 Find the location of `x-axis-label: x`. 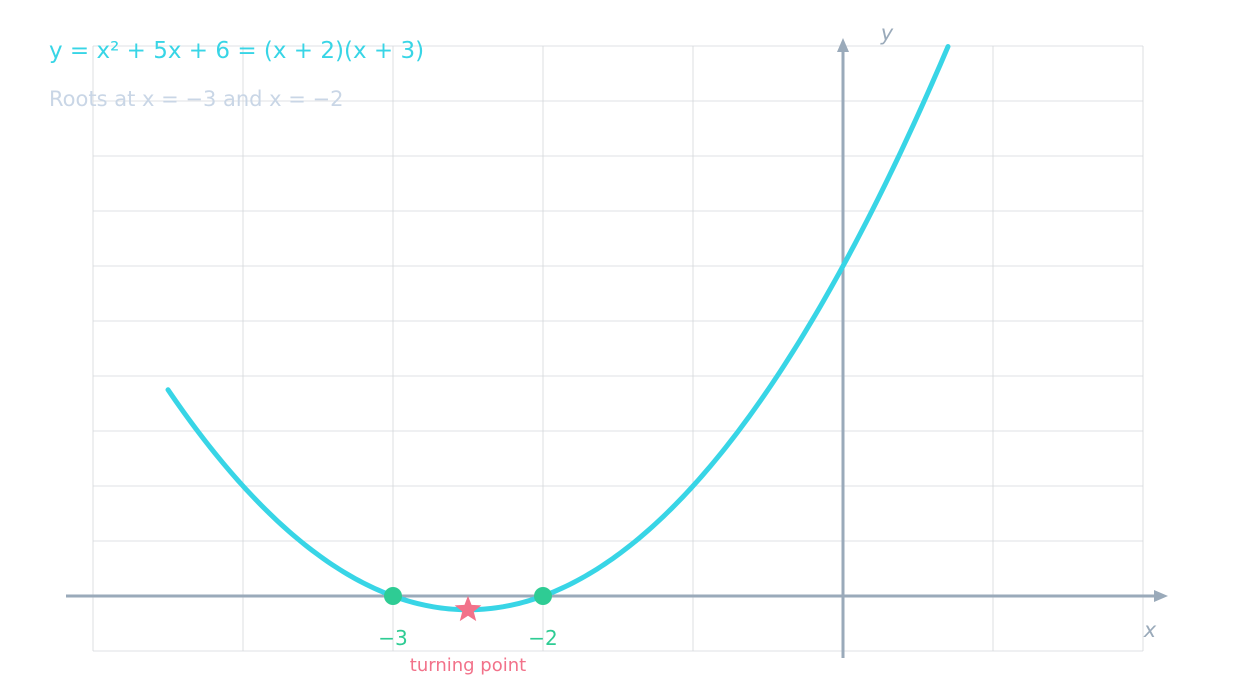

x-axis-label: x is located at coordinates (1150, 630).